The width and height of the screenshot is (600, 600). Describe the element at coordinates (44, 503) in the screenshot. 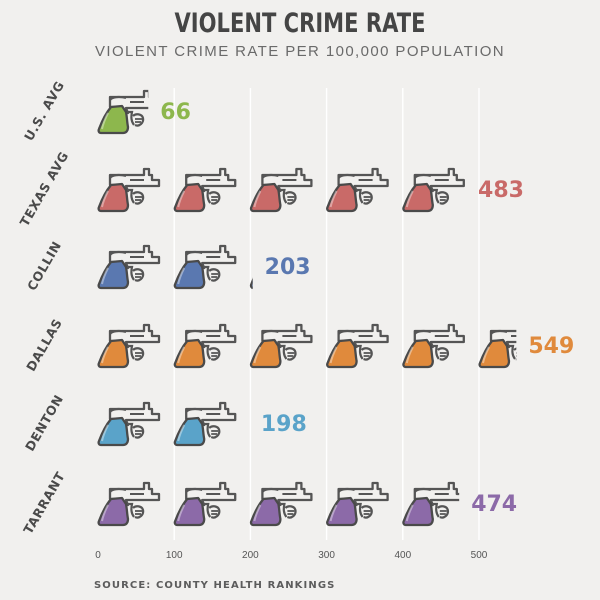

I see `category-label: TARRANT` at that location.